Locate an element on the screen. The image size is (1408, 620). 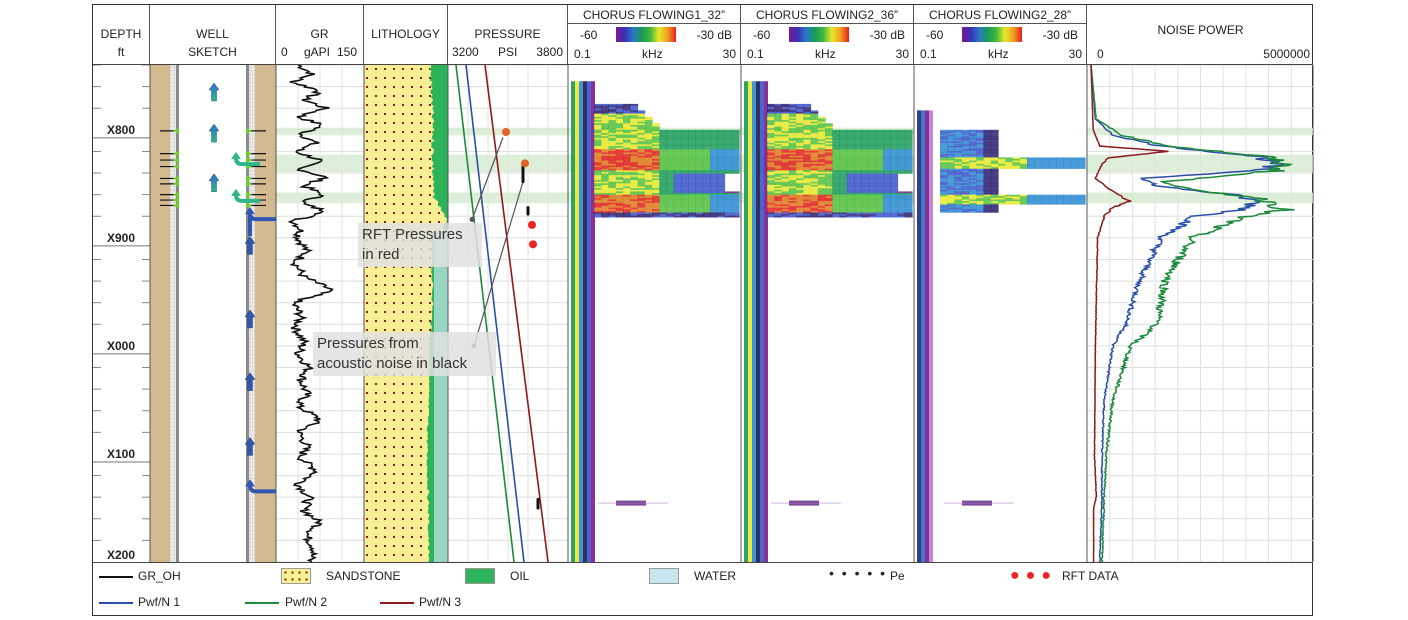
spec1-f-unit: kHz is located at coordinates (652, 54).